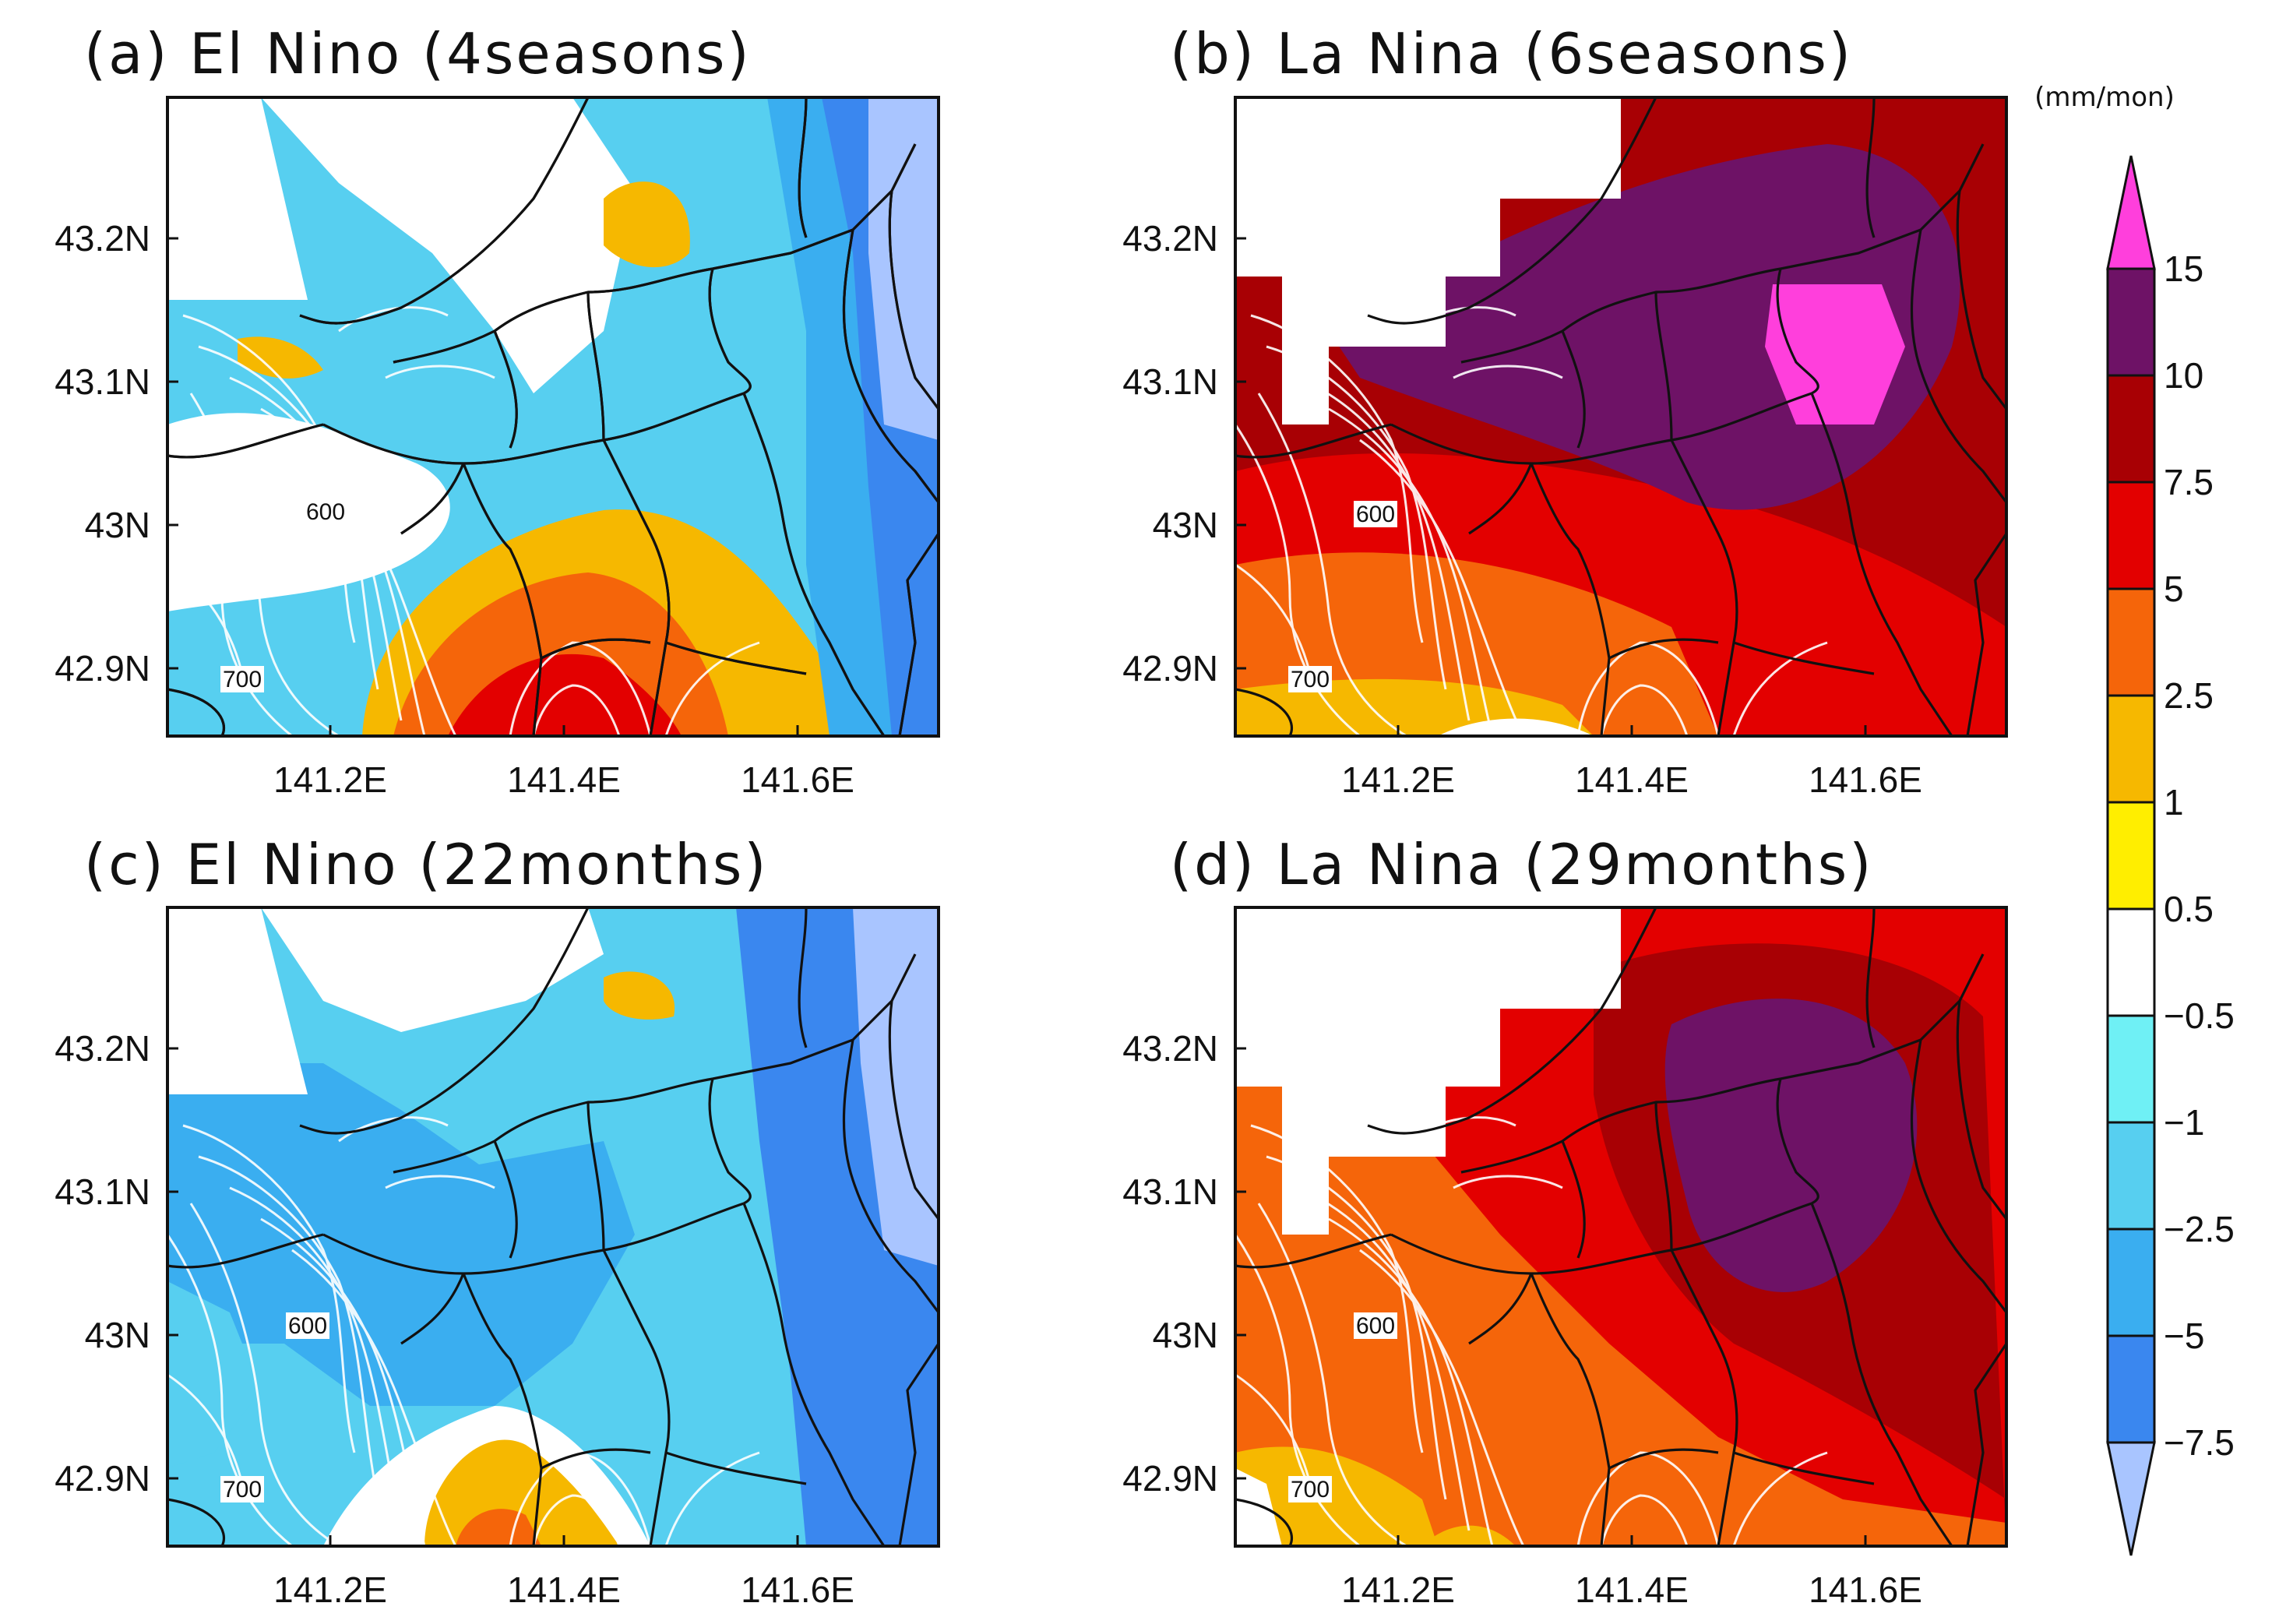 This screenshot has height=1624, width=2279. I want to click on colorbar: (mm/mon) 15 10 7.5 5 2.5 1 0.5 −0.5 −1 −2.5 −5 −7.5, so click(2134, 819).